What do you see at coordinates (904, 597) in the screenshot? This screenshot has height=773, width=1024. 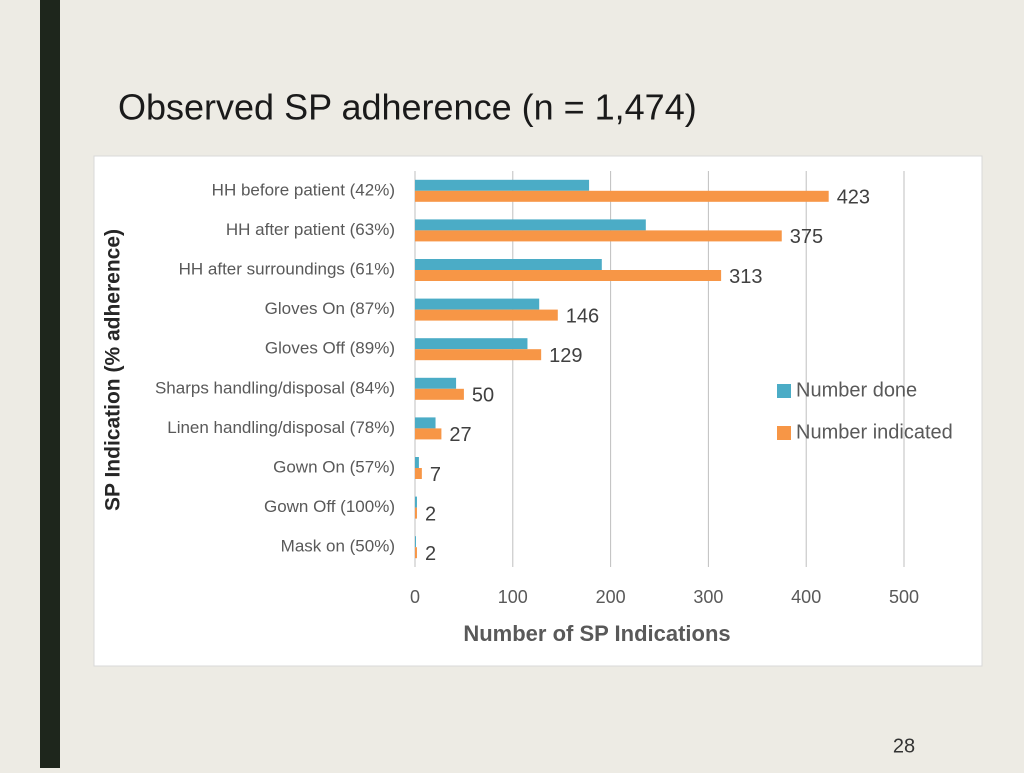 I see `x-tick-label: 500` at bounding box center [904, 597].